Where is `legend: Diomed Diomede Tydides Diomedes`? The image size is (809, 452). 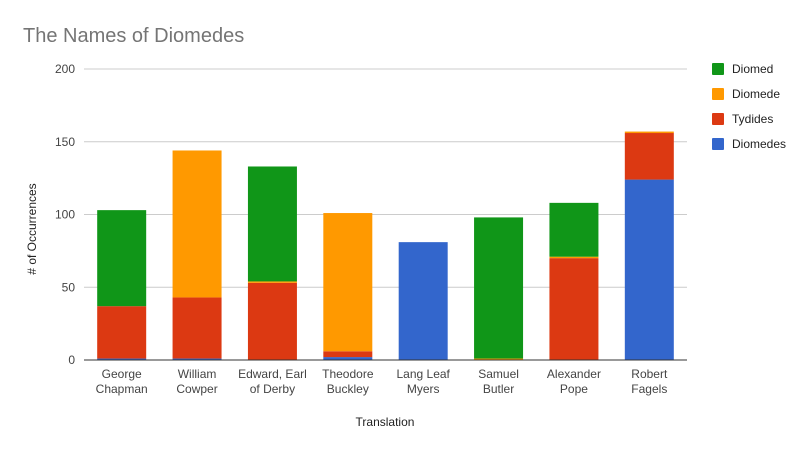
legend: Diomed Diomede Tydides Diomedes is located at coordinates (749, 106).